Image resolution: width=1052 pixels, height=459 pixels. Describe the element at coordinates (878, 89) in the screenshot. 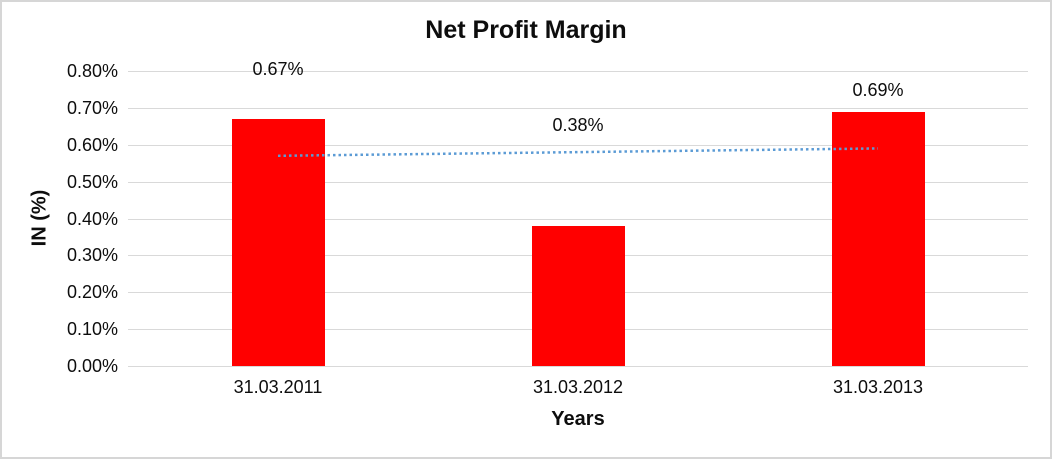

I see `data-label: 0.69%` at that location.